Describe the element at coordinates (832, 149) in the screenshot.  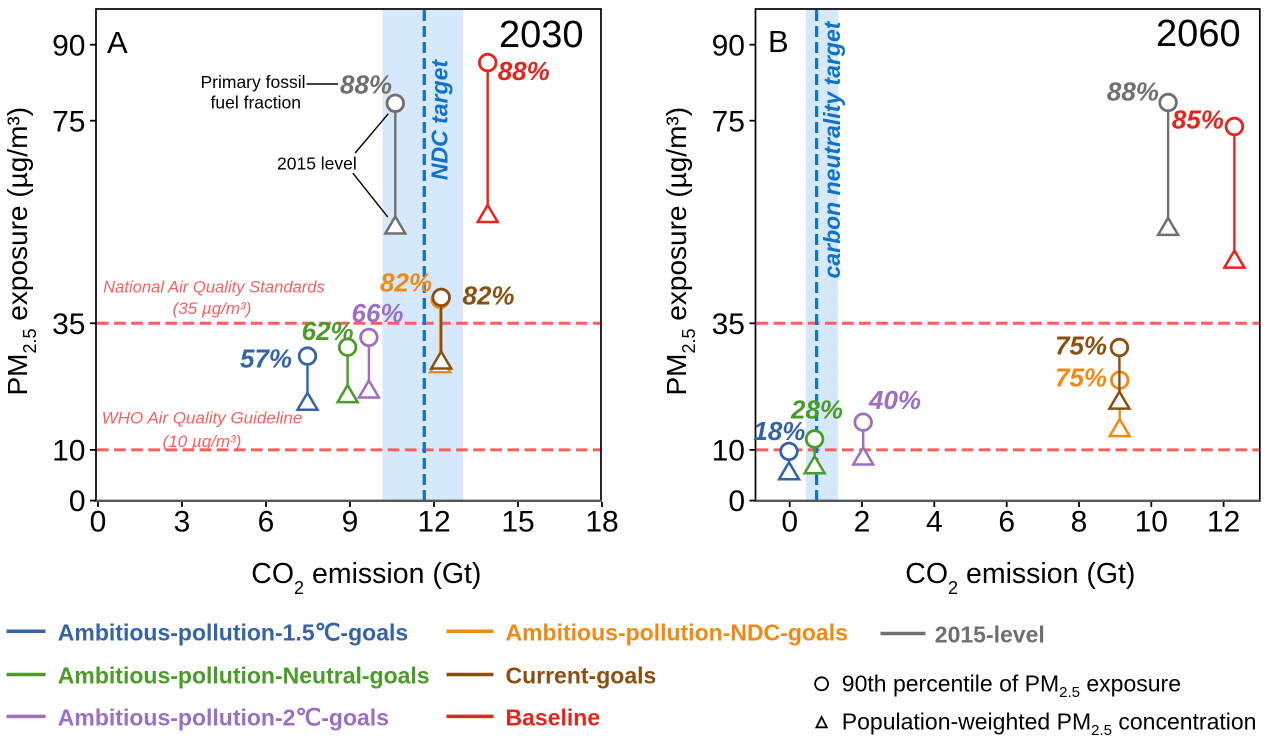
I see `svg-text: carbon neutrality target` at that location.